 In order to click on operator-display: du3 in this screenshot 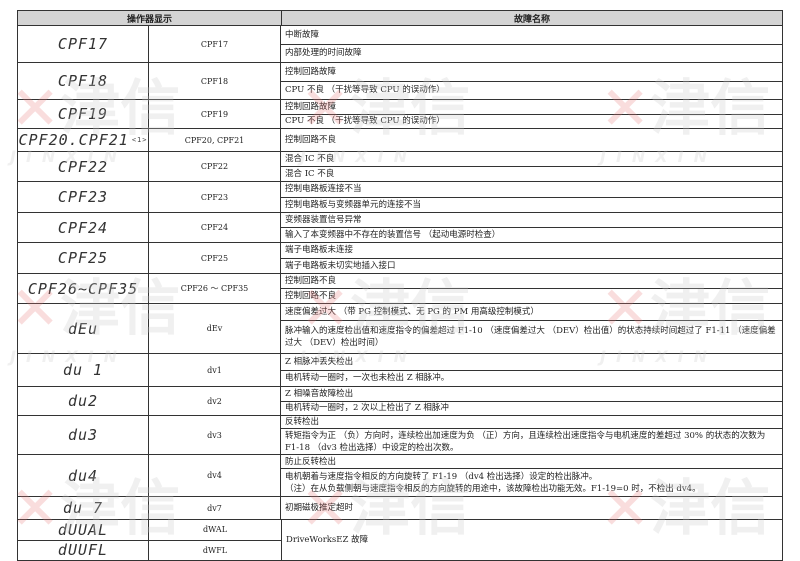, I will do `click(83, 435)`.